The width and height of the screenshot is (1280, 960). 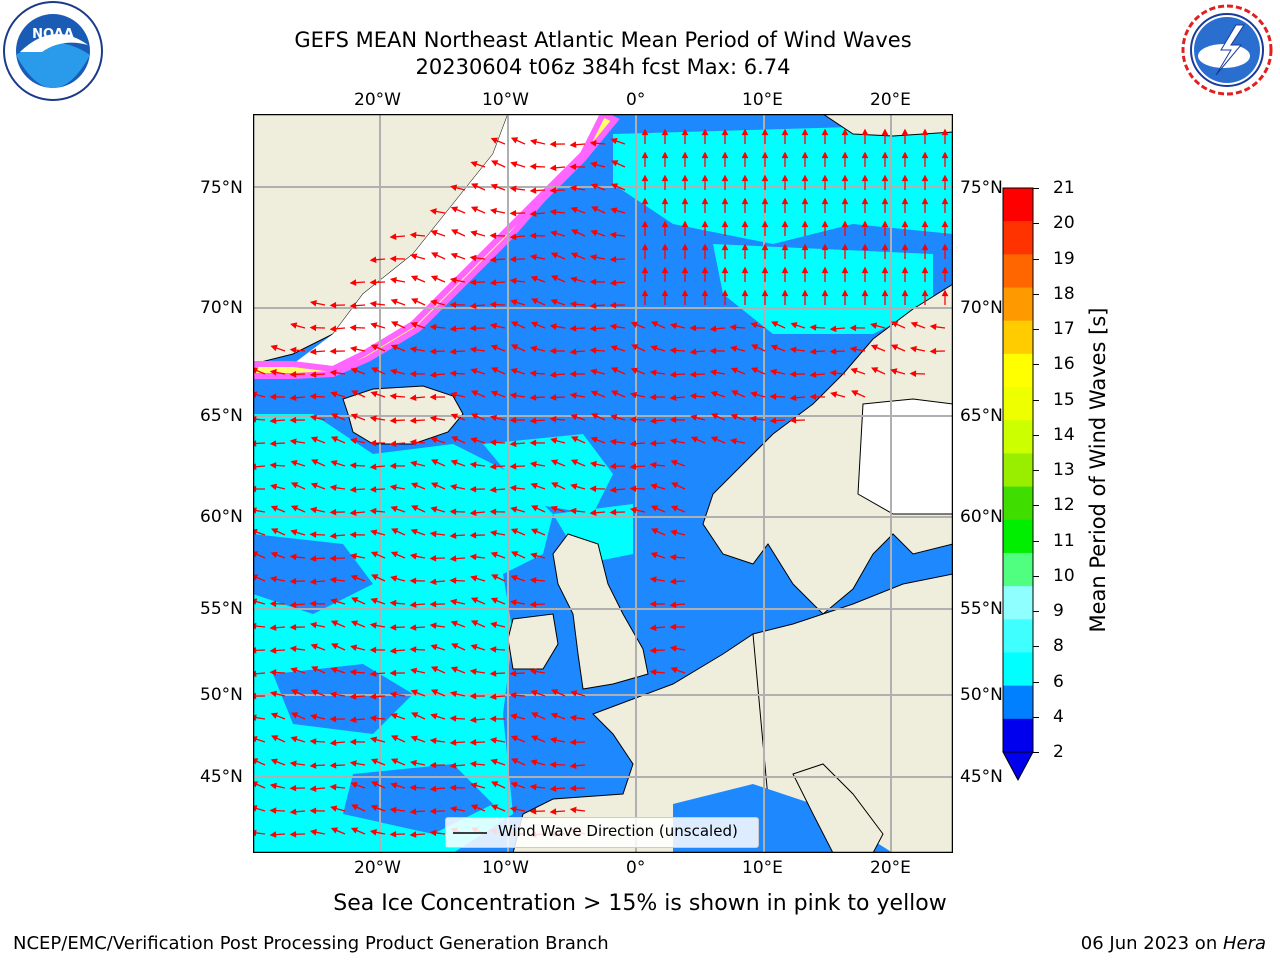 What do you see at coordinates (762, 100) in the screenshot?
I see `top-lon-label-10e: 10°E` at bounding box center [762, 100].